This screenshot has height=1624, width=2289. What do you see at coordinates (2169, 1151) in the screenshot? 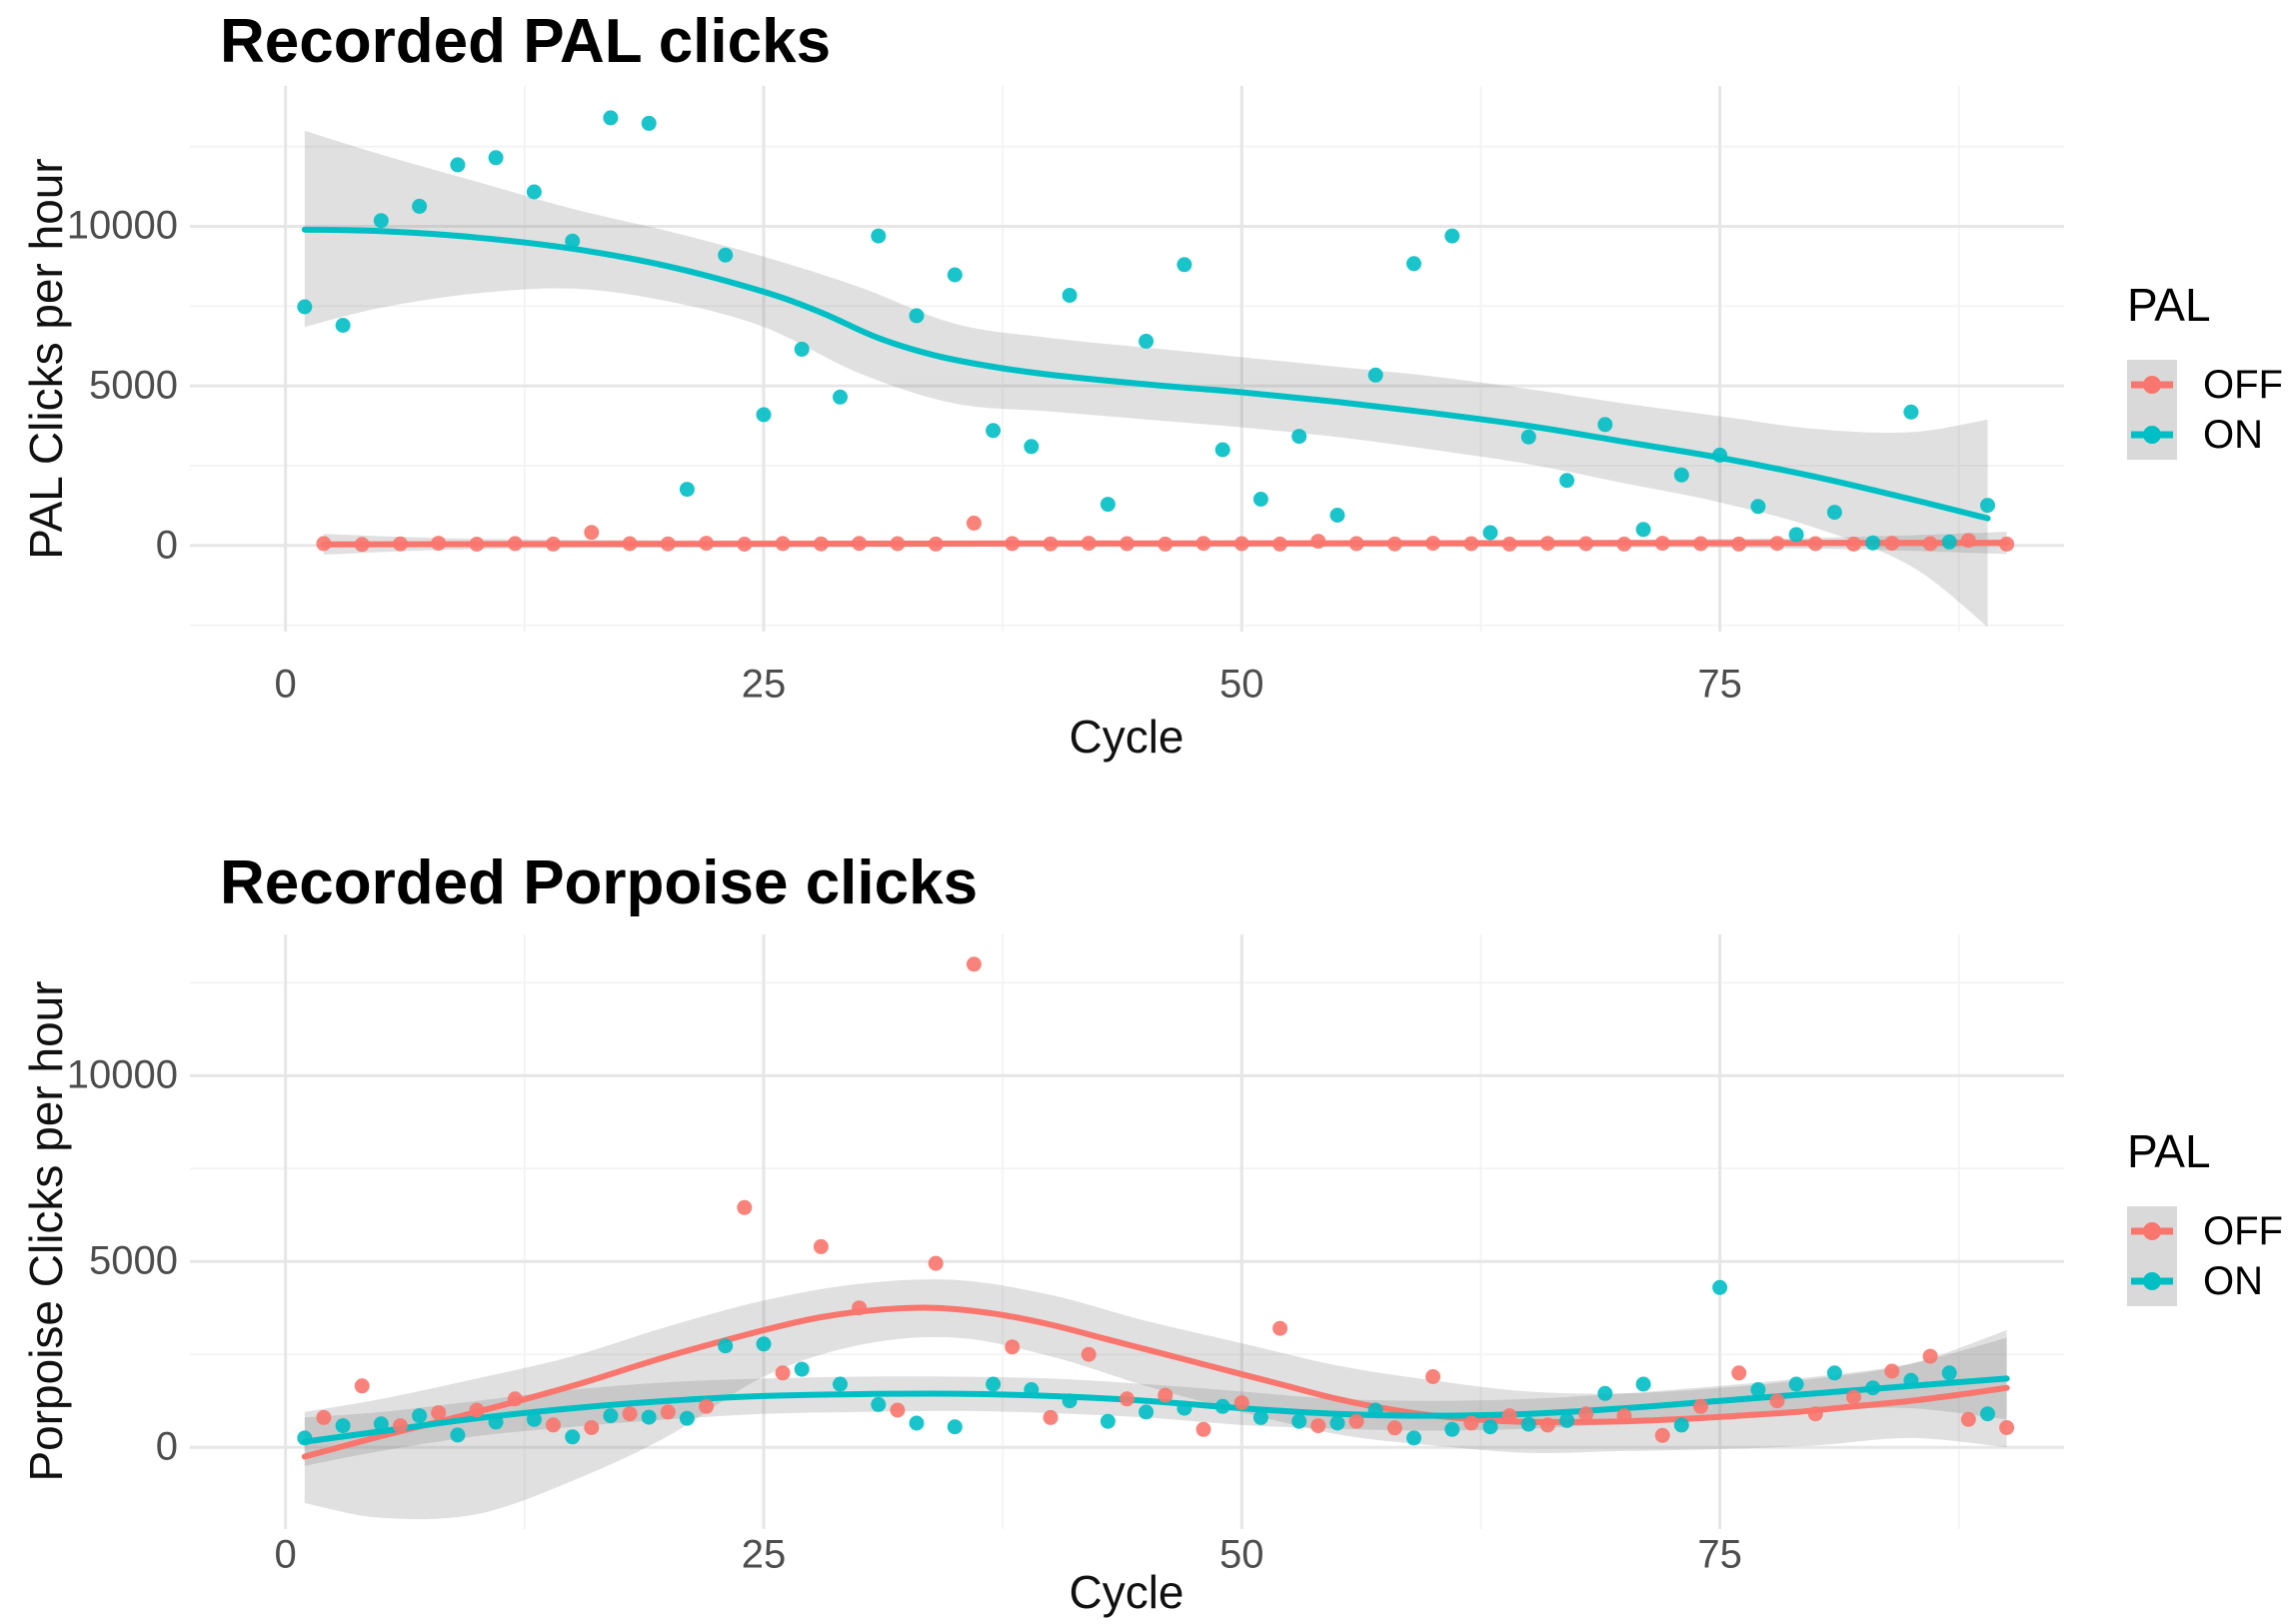
I see `porpoise-legend-title: PAL` at bounding box center [2169, 1151].